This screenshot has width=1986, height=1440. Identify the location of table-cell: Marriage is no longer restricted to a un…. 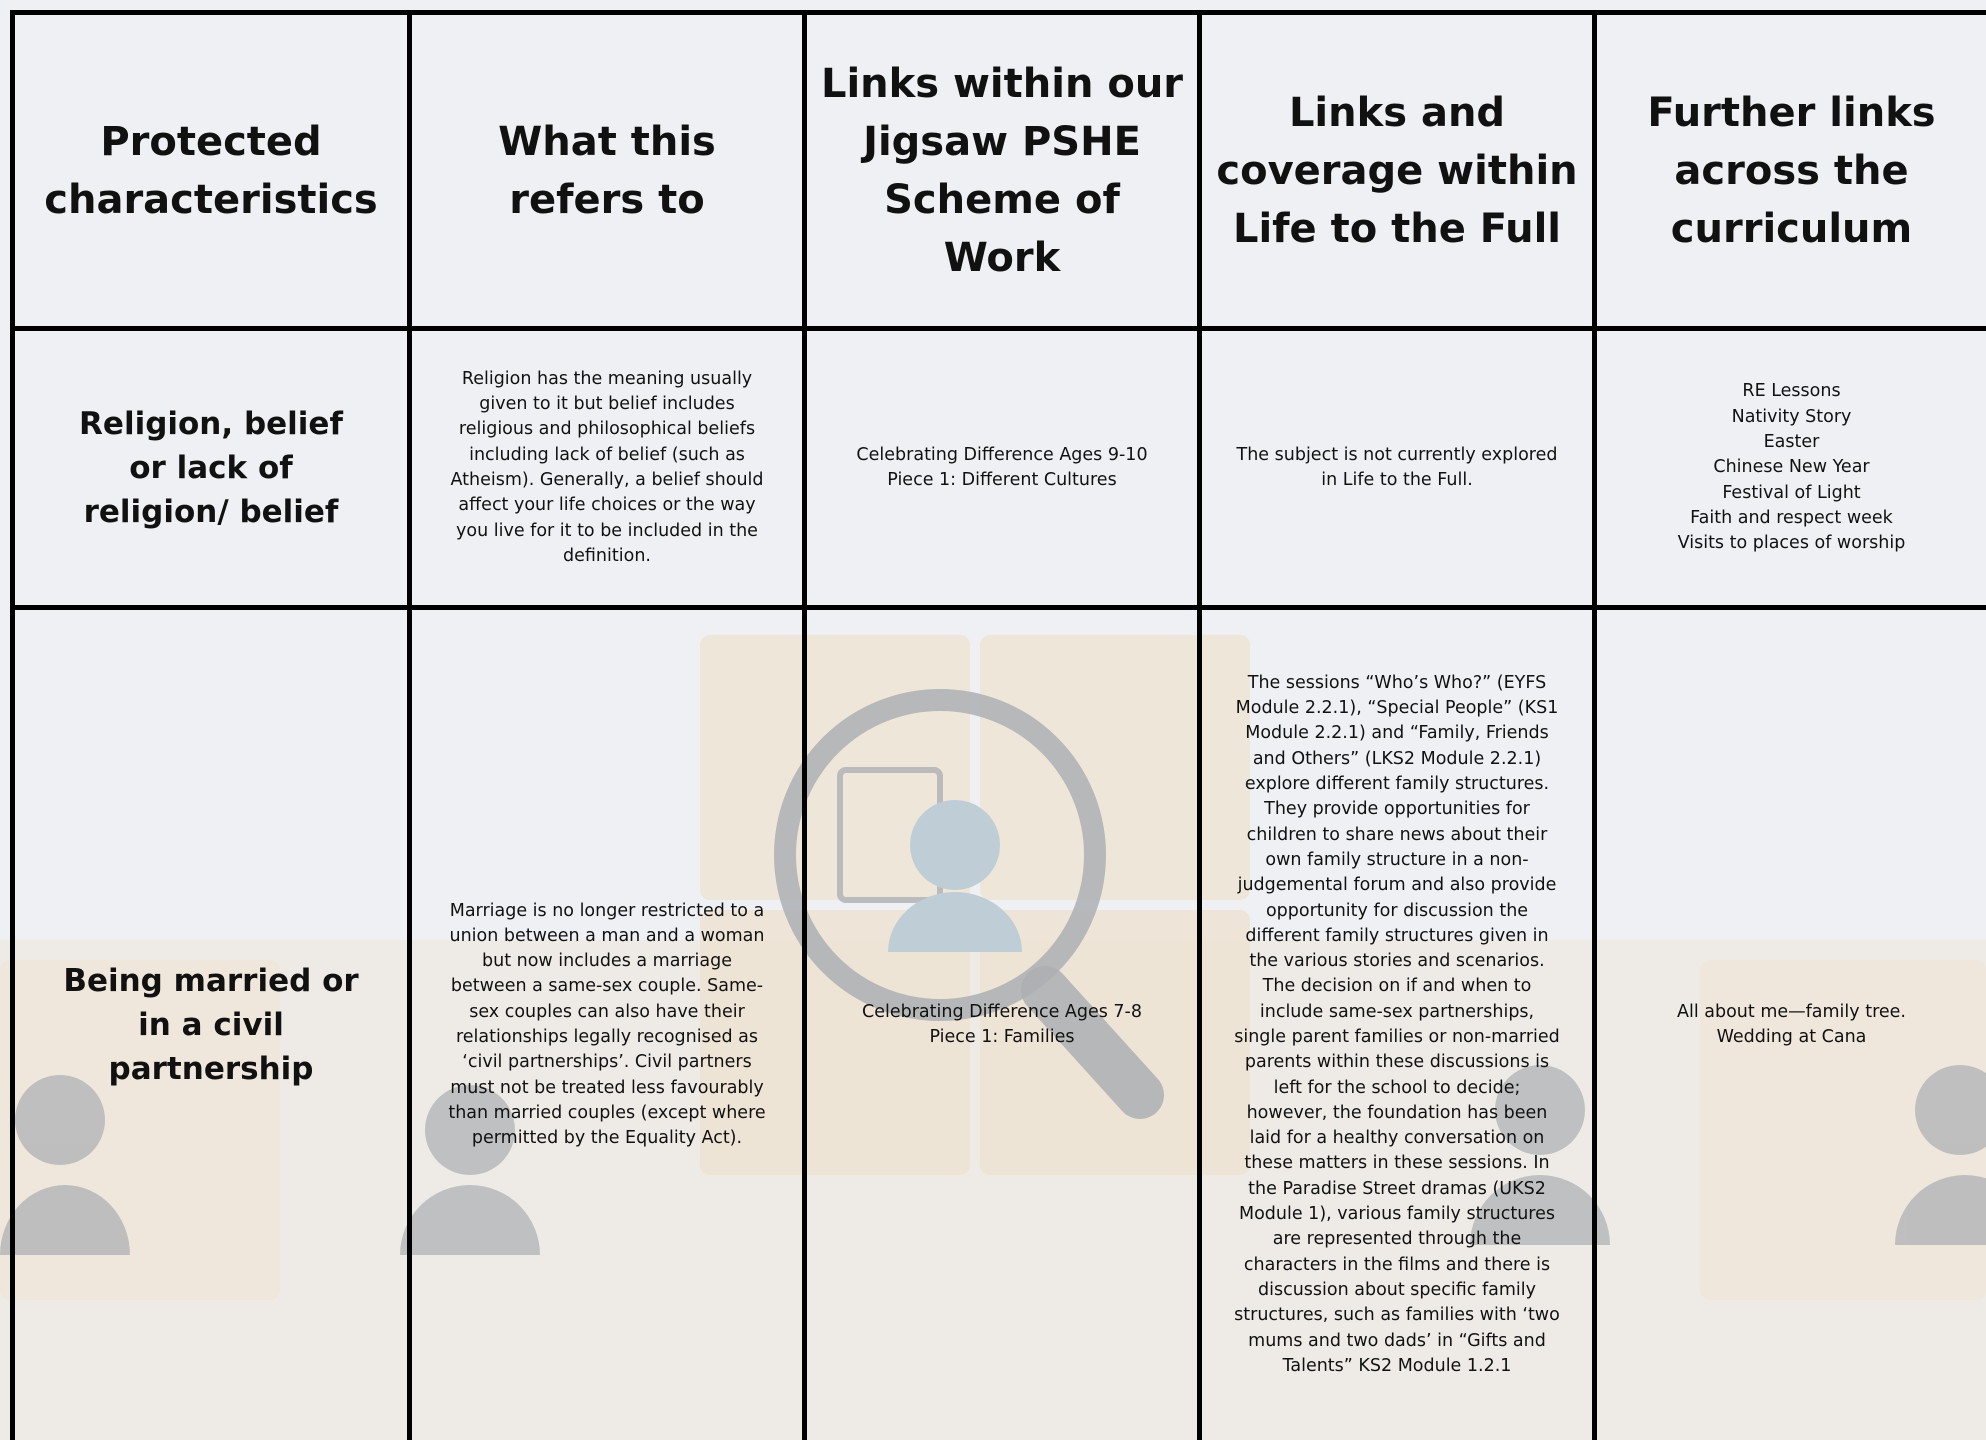
(607, 1025).